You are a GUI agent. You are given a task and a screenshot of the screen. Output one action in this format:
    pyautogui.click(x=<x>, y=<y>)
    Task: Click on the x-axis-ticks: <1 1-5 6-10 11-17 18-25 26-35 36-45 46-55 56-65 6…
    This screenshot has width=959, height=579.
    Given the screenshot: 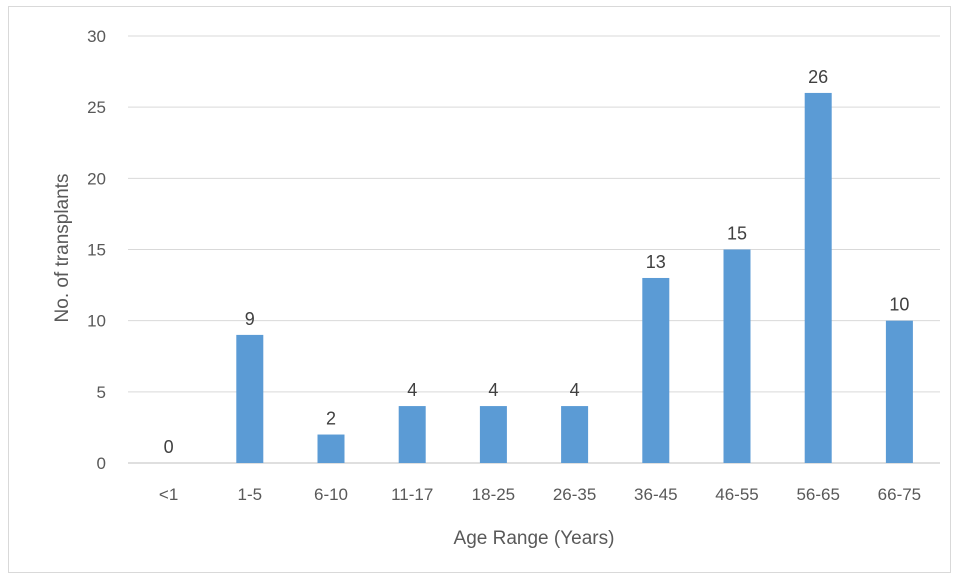 What is the action you would take?
    pyautogui.click(x=540, y=494)
    